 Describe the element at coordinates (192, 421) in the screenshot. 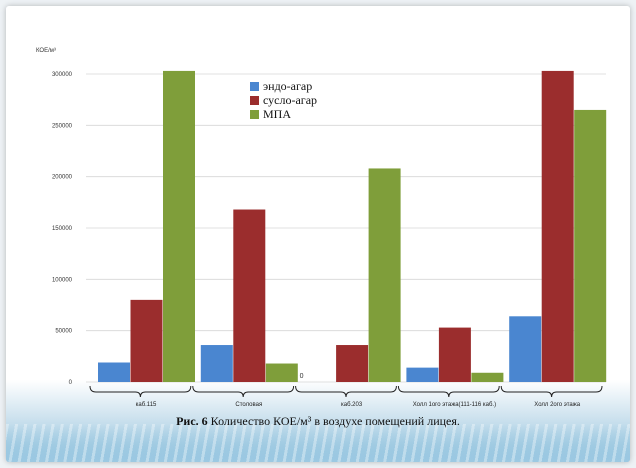

I see `figure-label: Рис. 6` at that location.